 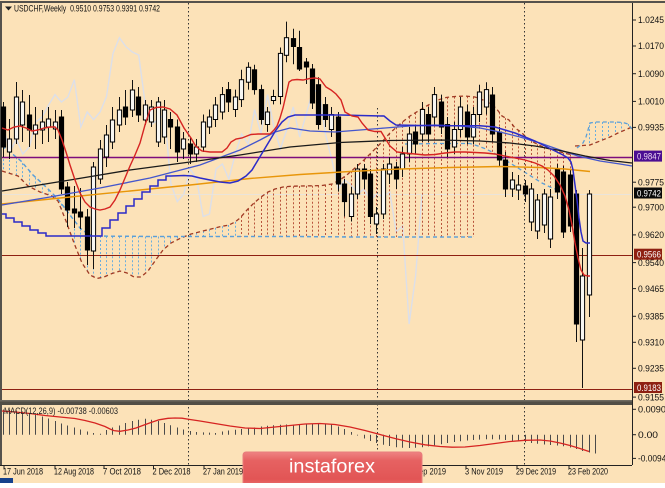 I want to click on svg-text: 0.9540, so click(x=651, y=263).